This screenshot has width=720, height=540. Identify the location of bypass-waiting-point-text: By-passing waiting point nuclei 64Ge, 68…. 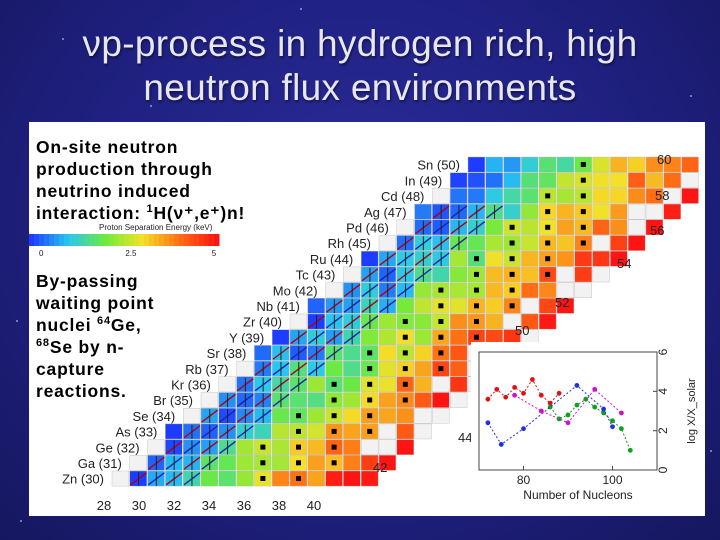
(116, 336).